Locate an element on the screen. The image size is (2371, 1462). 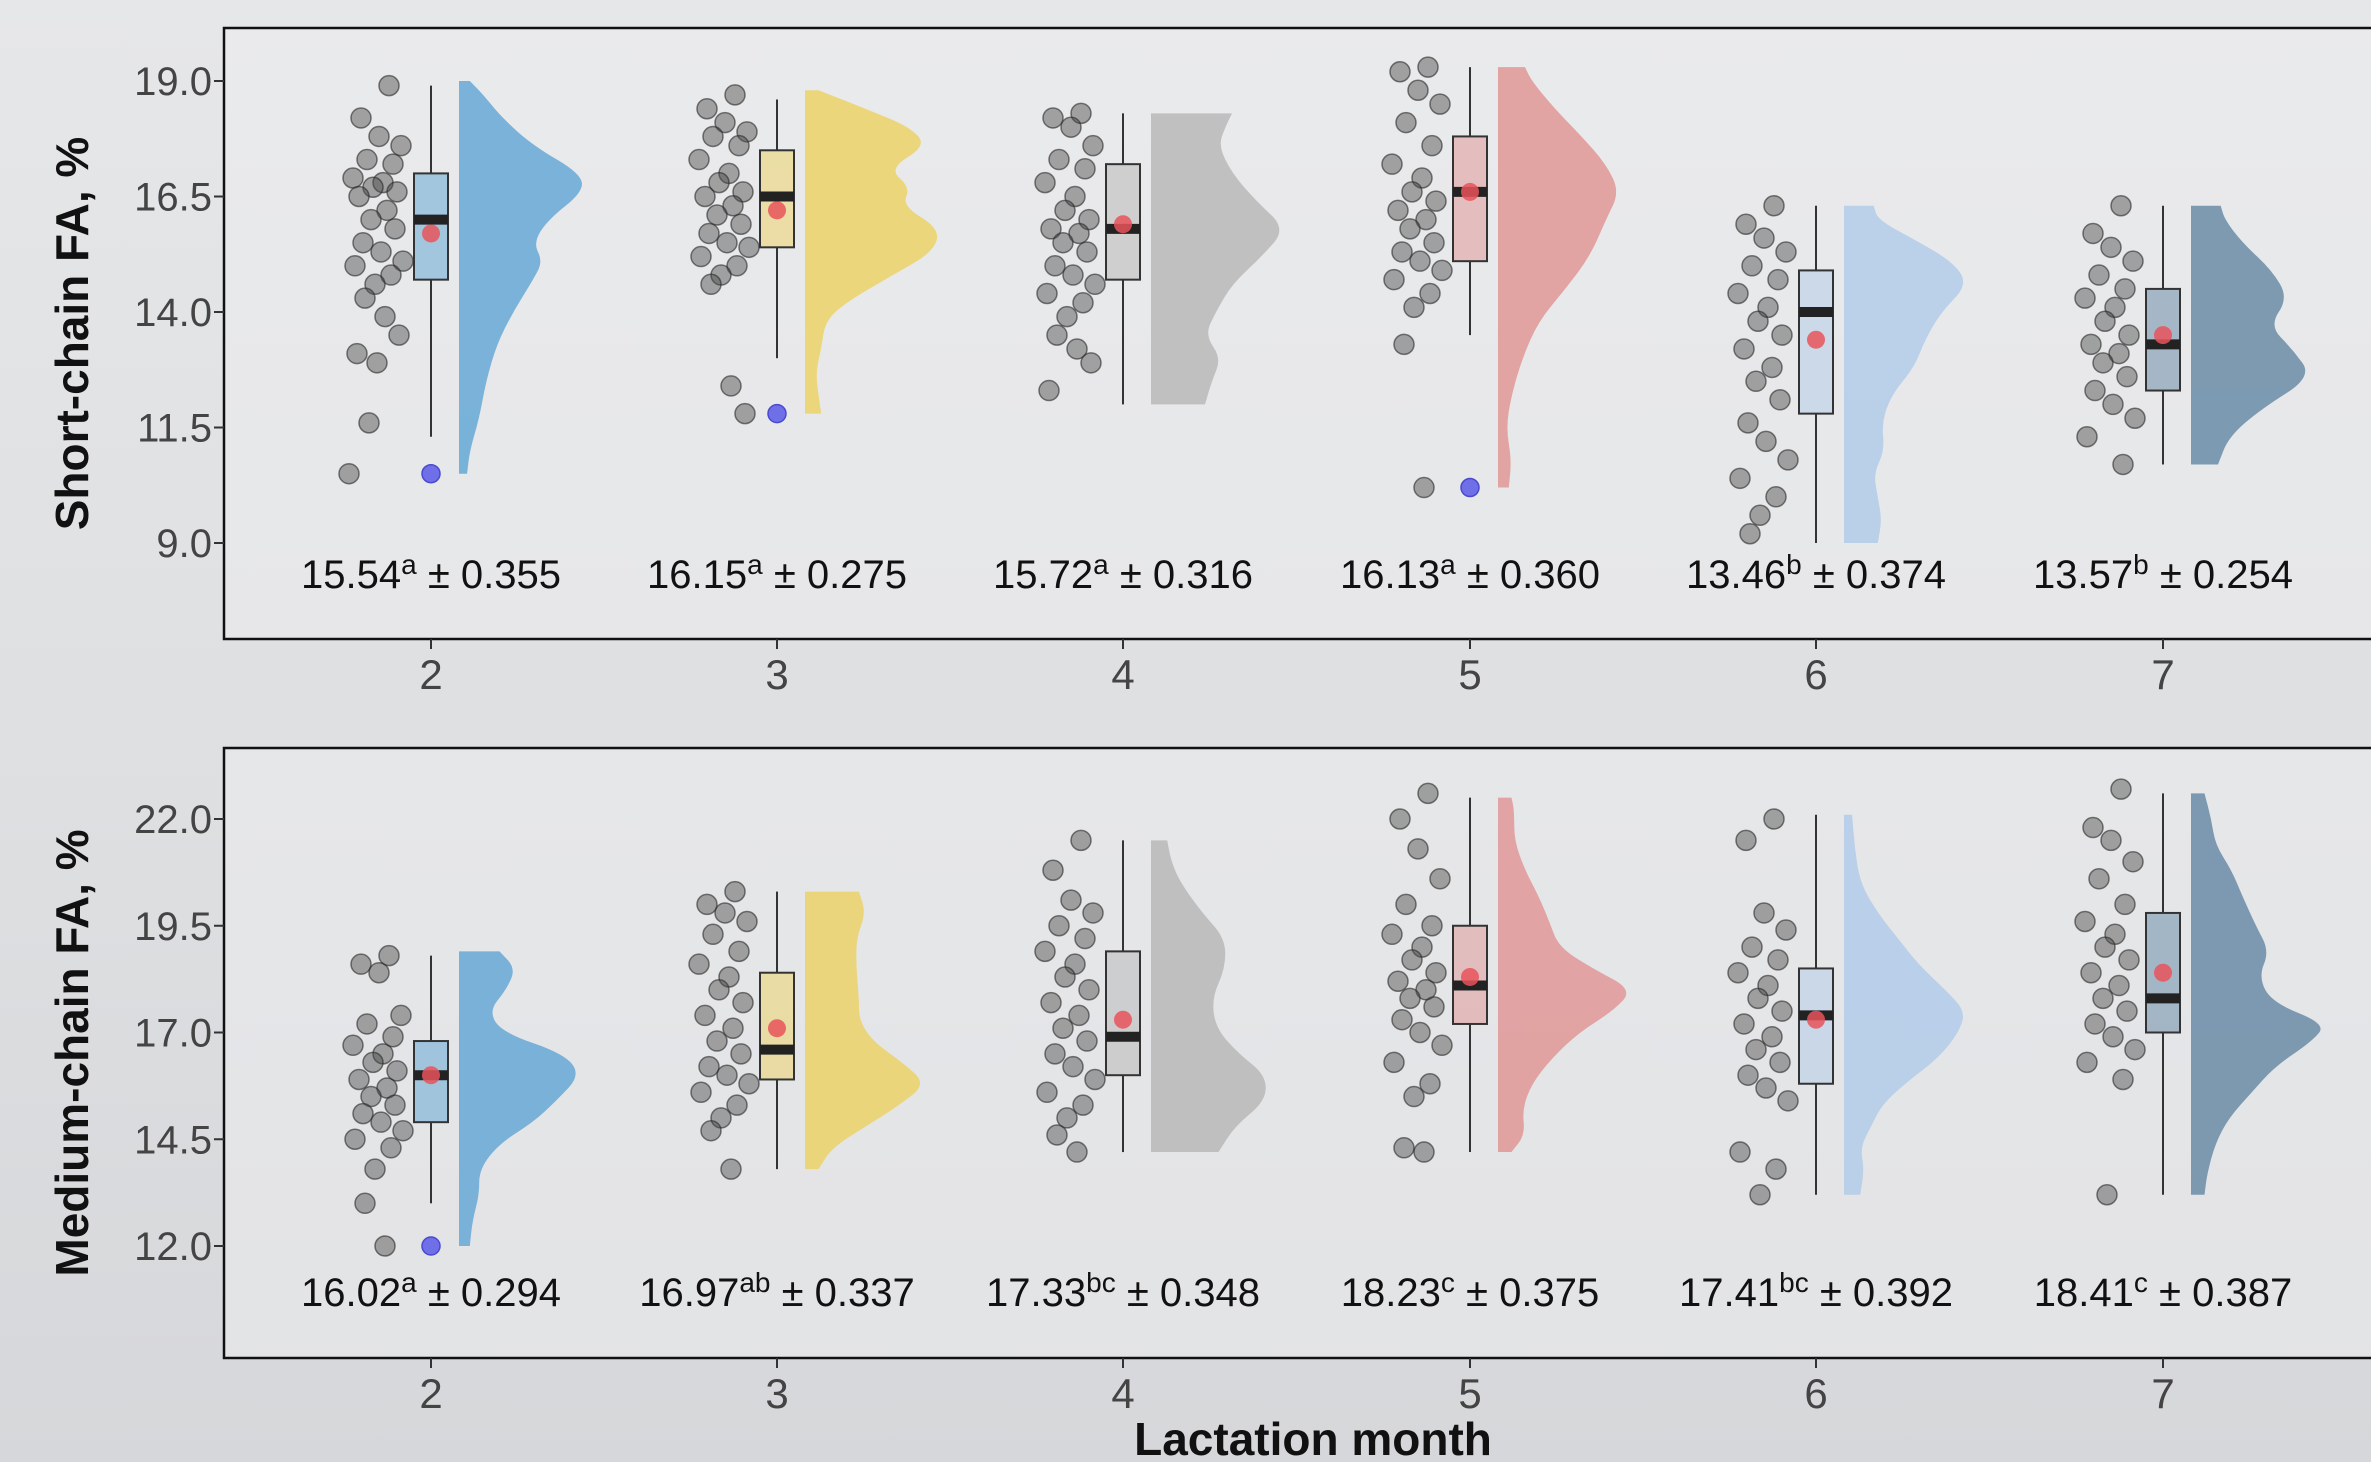
outlier-point is located at coordinates (431, 1246).